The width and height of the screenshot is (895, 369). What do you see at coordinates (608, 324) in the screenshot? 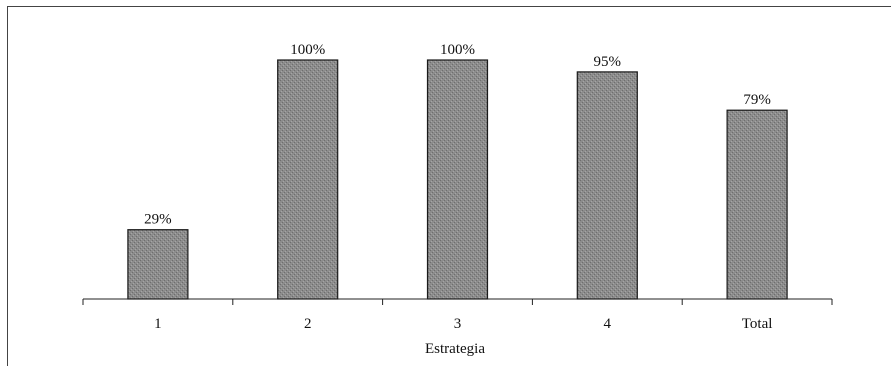
I see `tick-label-4: 4` at bounding box center [608, 324].